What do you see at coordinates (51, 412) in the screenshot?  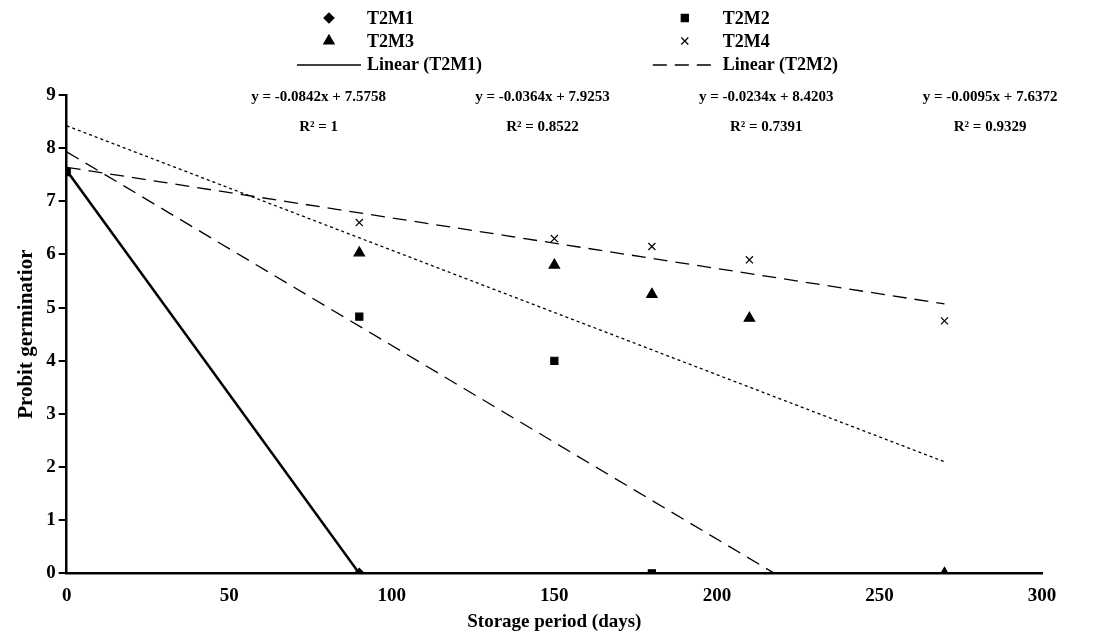 I see `y-tick-label: 3` at bounding box center [51, 412].